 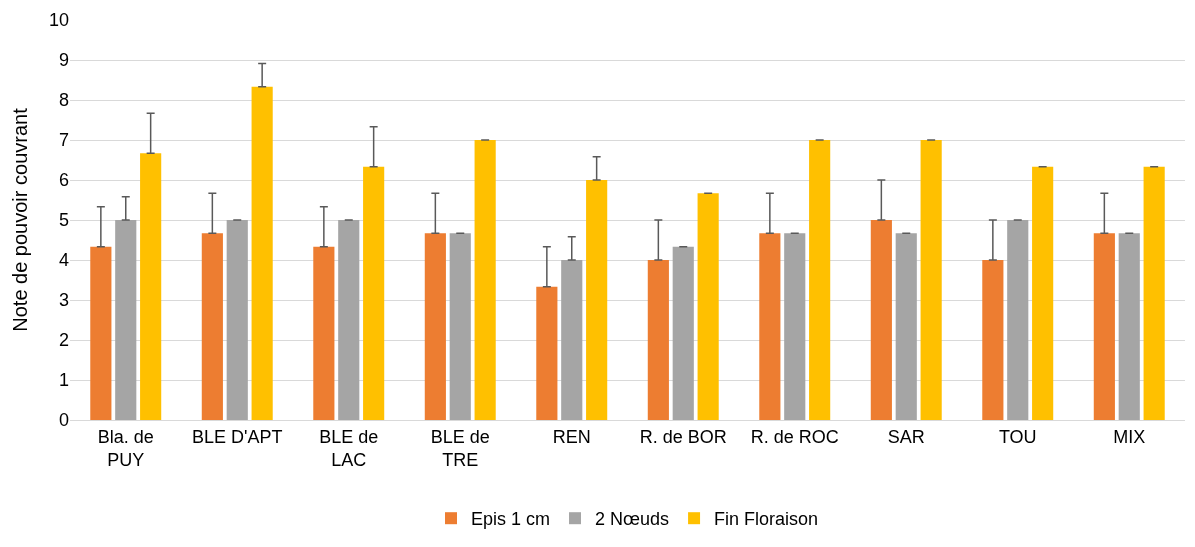 What do you see at coordinates (349, 448) in the screenshot?
I see `x-tick-label: BLE de LAC` at bounding box center [349, 448].